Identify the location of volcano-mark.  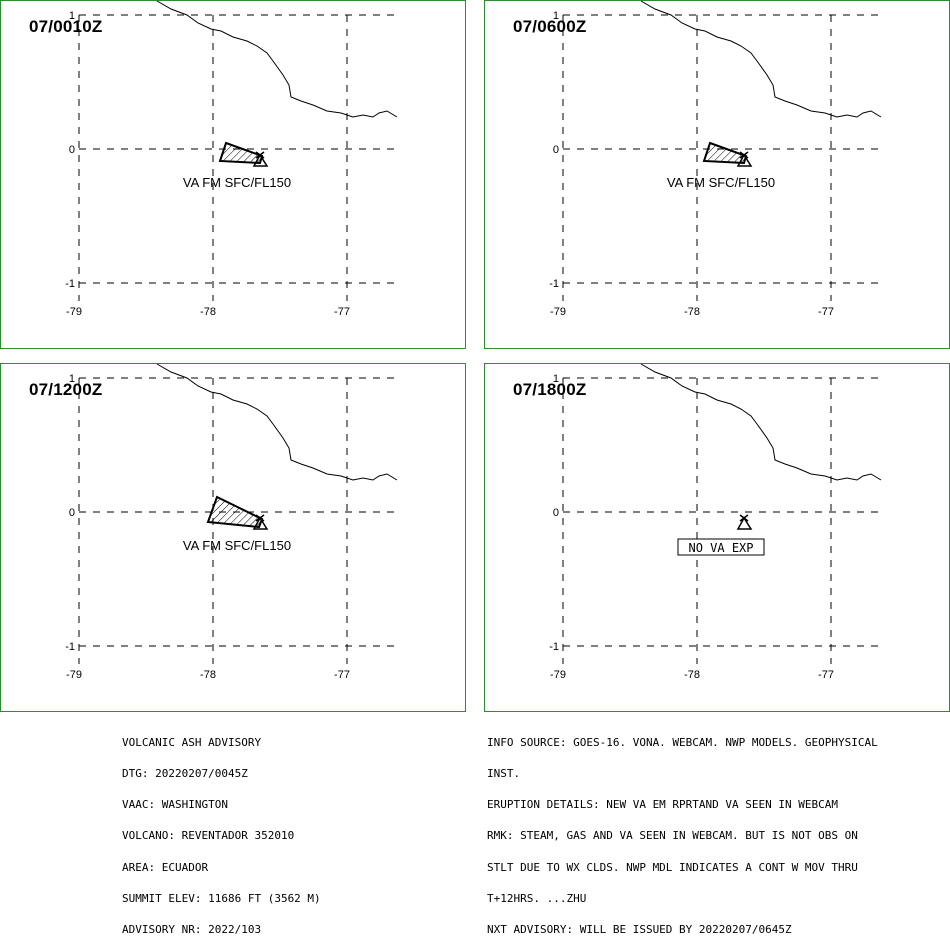
(744, 518).